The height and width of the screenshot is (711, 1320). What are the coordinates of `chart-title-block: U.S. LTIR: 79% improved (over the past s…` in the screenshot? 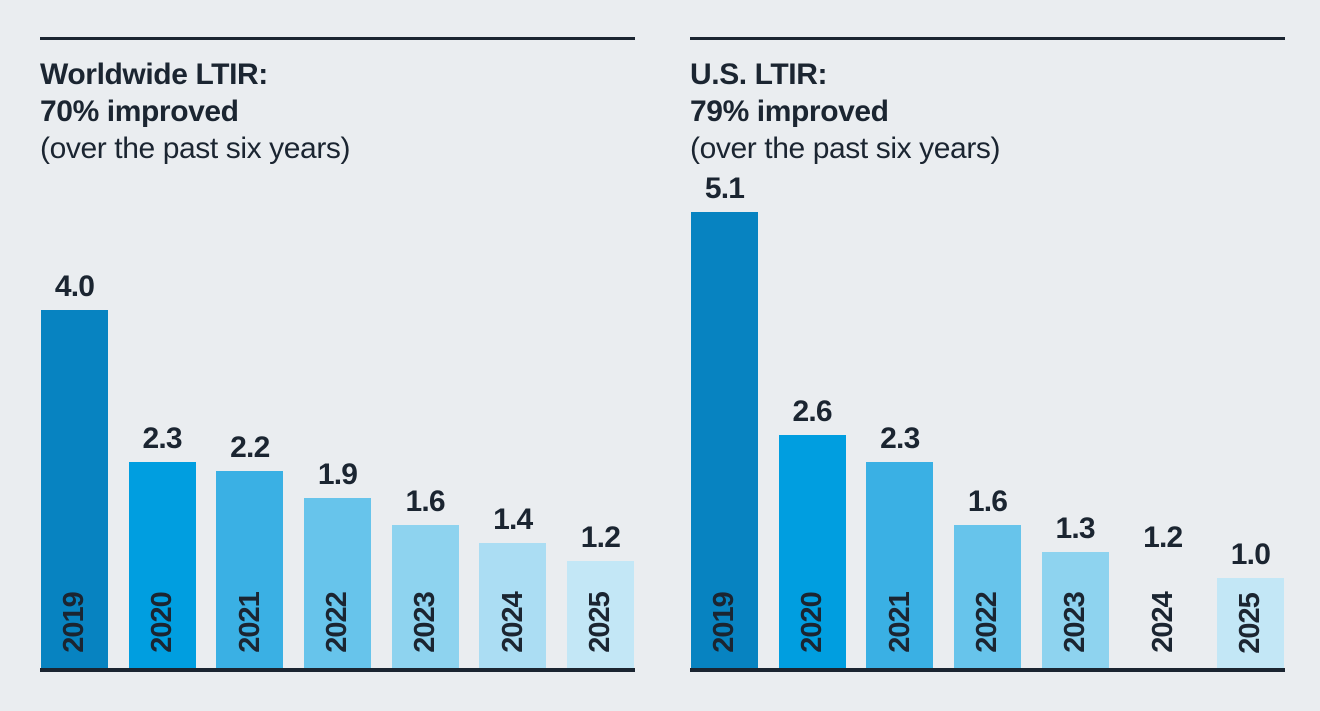 It's located at (845, 111).